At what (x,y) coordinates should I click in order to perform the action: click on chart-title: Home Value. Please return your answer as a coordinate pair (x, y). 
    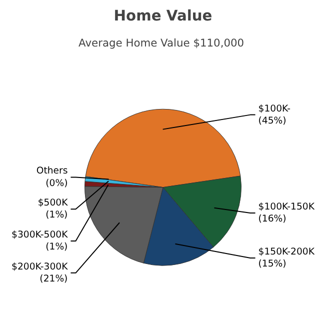
    Looking at the image, I should click on (163, 16).